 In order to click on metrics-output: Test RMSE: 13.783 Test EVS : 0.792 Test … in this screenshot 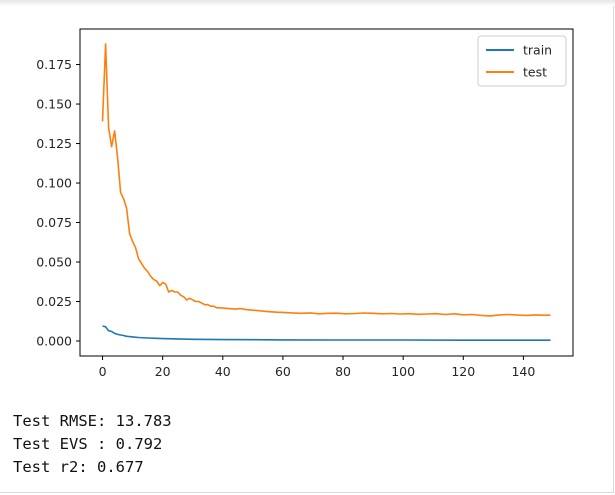, I will do `click(92, 444)`.